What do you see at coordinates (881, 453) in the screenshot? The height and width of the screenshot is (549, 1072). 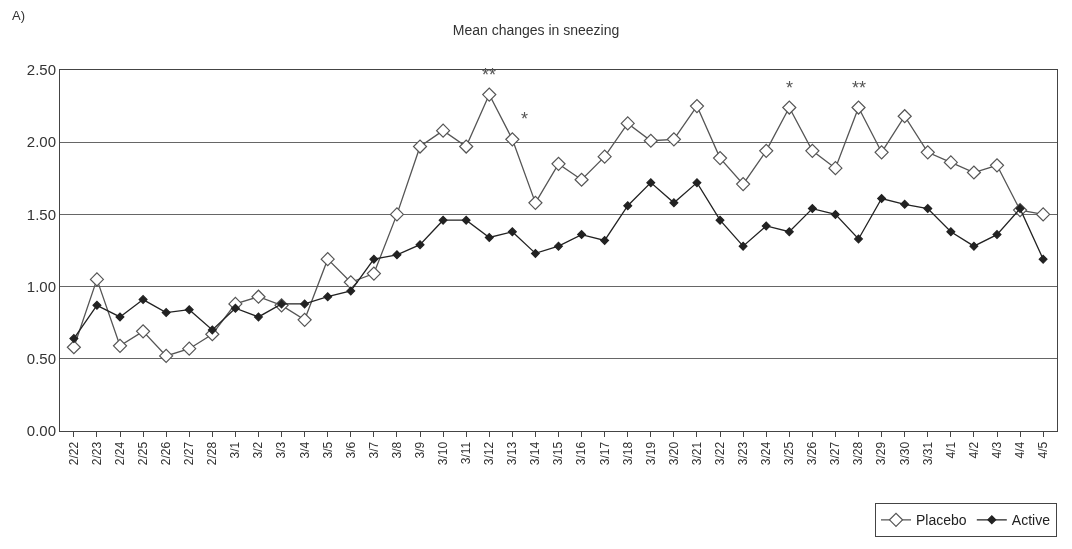 I see `x-tick-label: 3/29` at bounding box center [881, 453].